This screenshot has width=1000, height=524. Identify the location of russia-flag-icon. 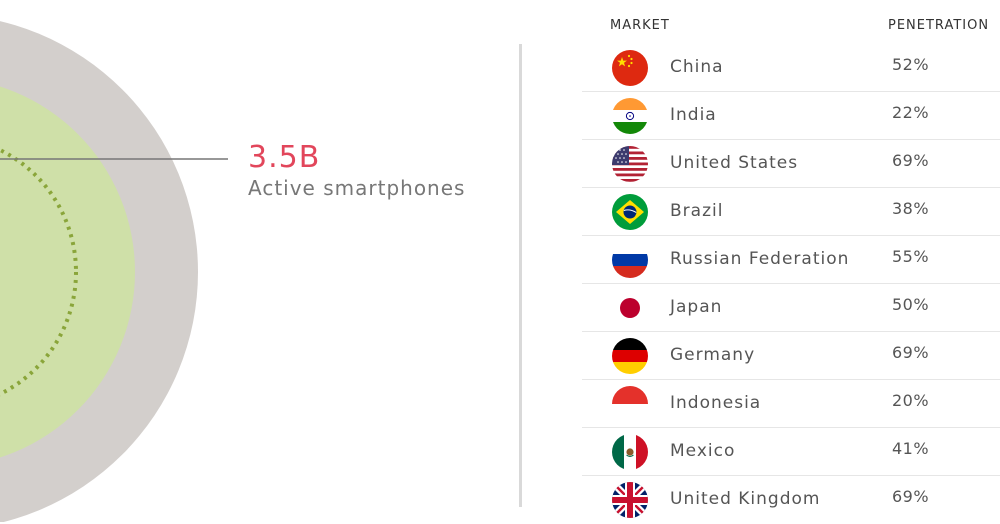
(630, 260).